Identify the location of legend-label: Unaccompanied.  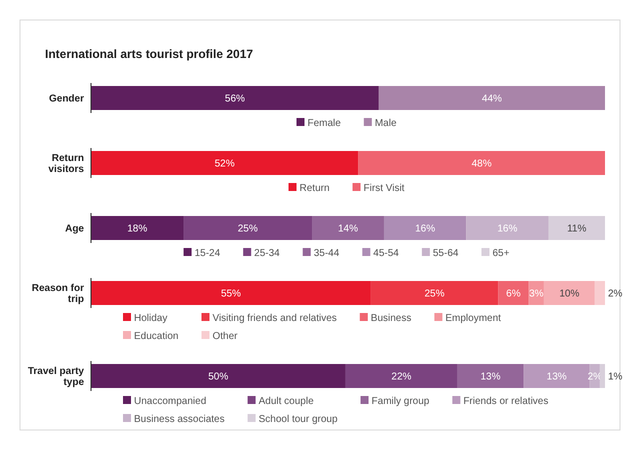
(170, 401).